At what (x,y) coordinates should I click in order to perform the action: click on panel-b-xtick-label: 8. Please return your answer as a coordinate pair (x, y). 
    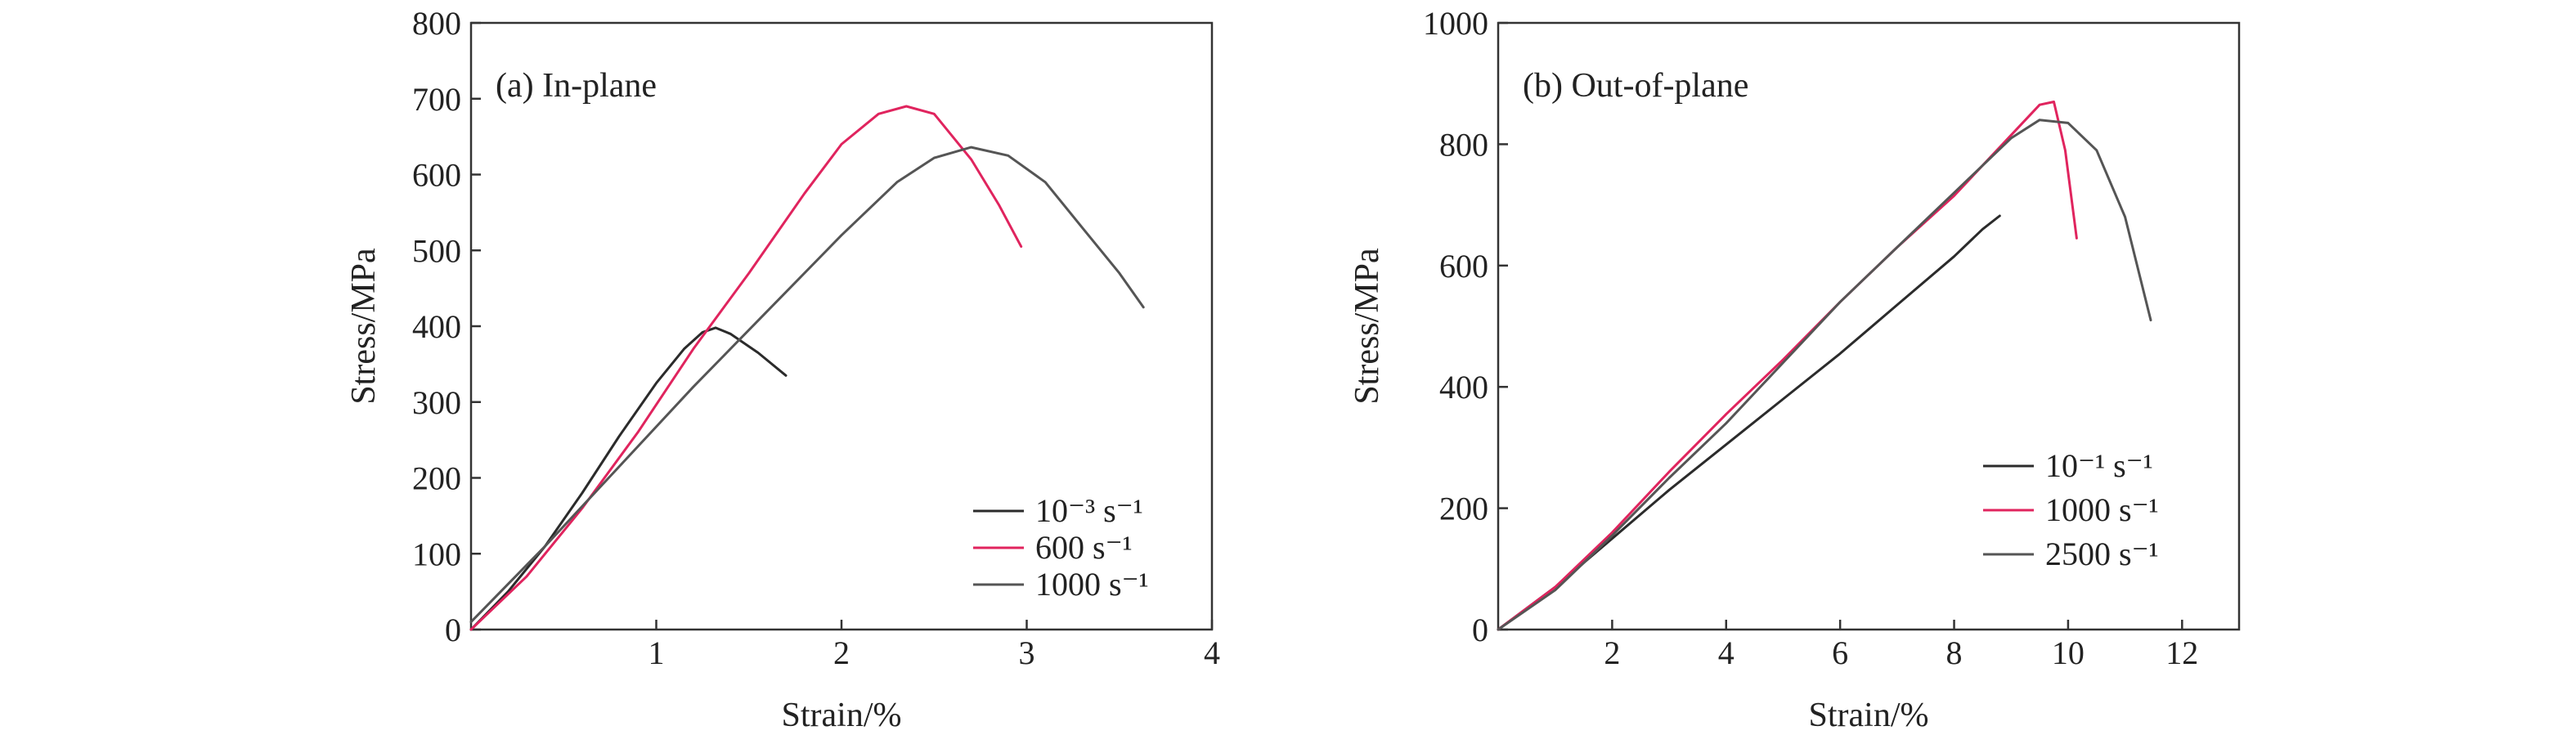
    Looking at the image, I should click on (1954, 652).